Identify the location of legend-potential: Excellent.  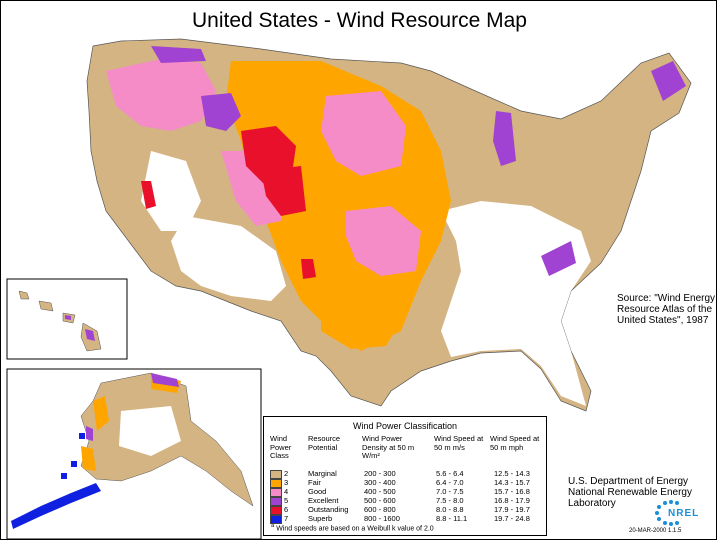
(323, 500).